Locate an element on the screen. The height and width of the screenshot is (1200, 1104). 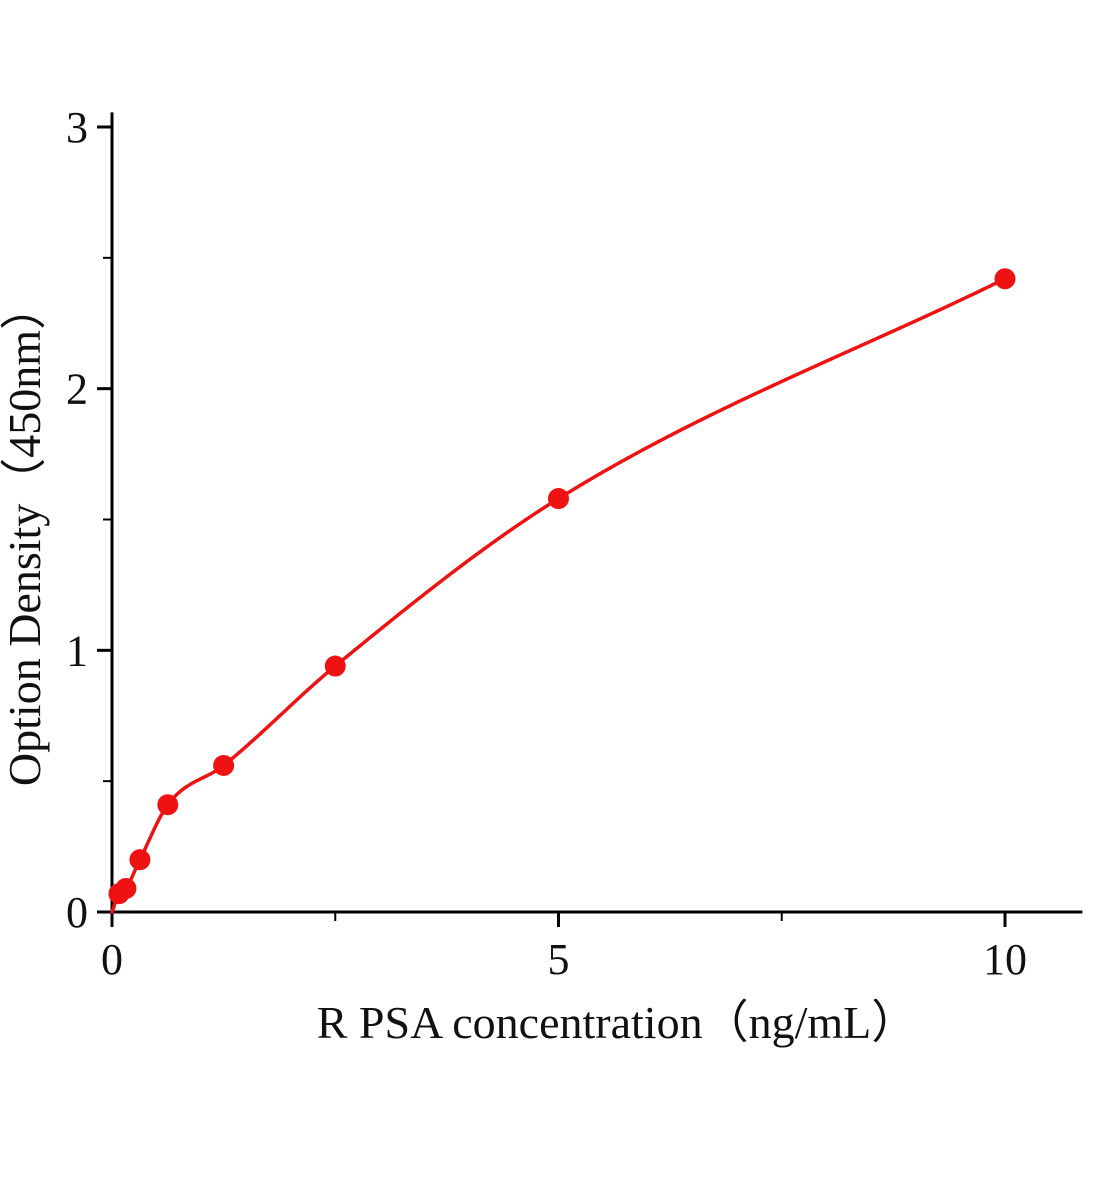
x-axis-title: R PSA concentration（ng/mL） is located at coordinates (617, 1022).